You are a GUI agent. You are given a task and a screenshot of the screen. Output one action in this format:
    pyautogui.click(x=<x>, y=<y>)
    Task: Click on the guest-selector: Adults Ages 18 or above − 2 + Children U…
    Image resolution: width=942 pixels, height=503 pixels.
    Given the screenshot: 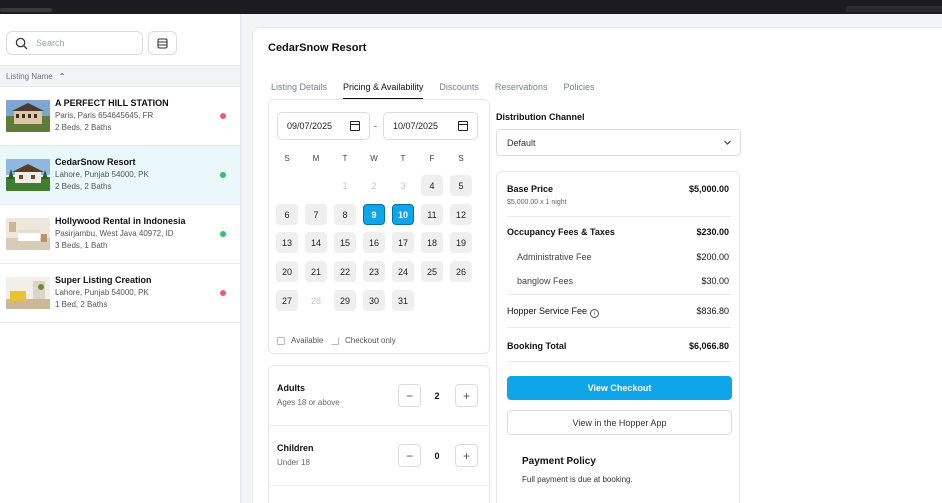 What is the action you would take?
    pyautogui.click(x=379, y=434)
    